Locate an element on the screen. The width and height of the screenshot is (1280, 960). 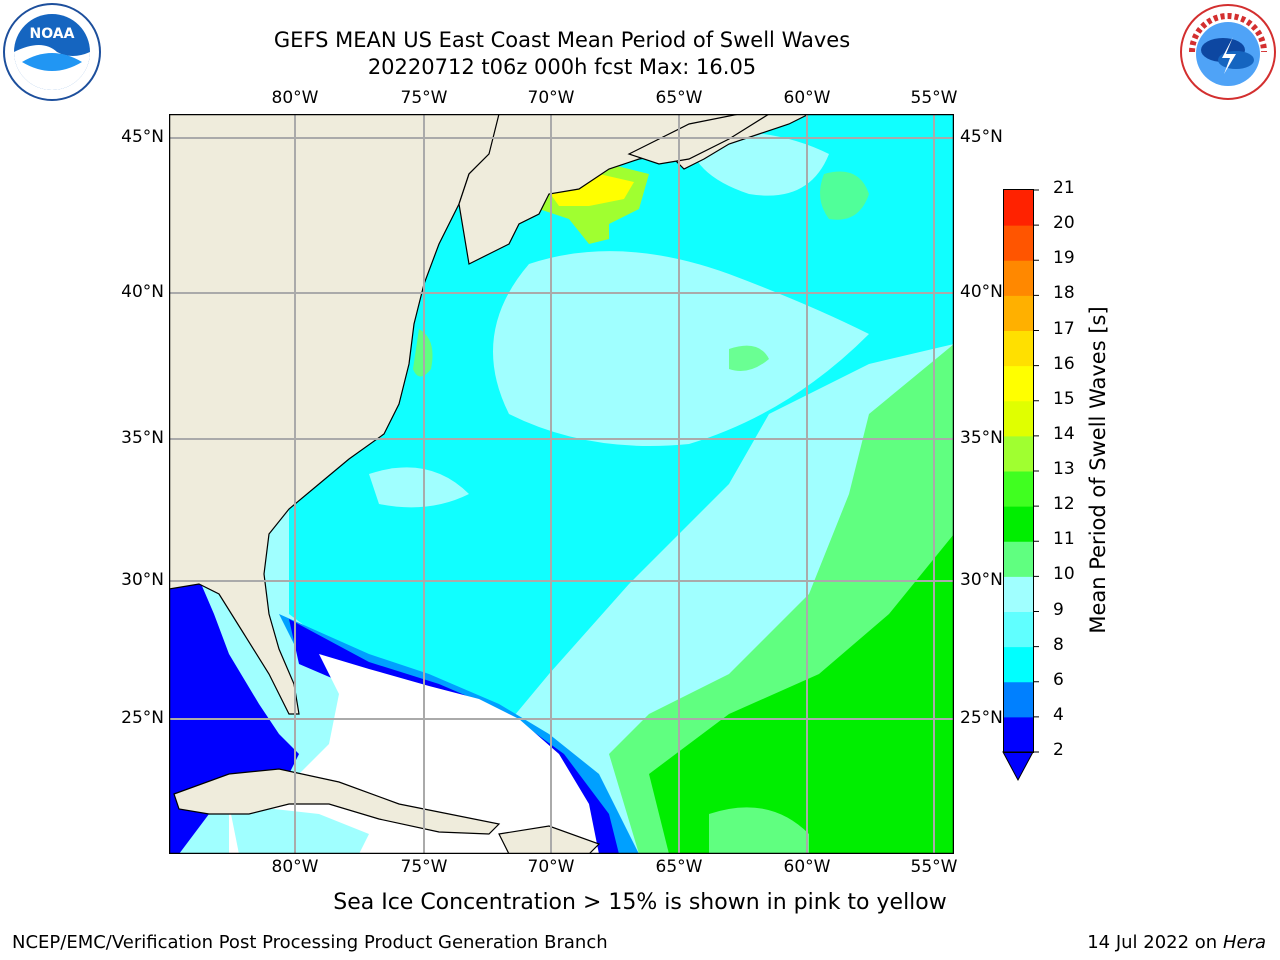
colorbar-tick-label: 16 is located at coordinates (1064, 363).